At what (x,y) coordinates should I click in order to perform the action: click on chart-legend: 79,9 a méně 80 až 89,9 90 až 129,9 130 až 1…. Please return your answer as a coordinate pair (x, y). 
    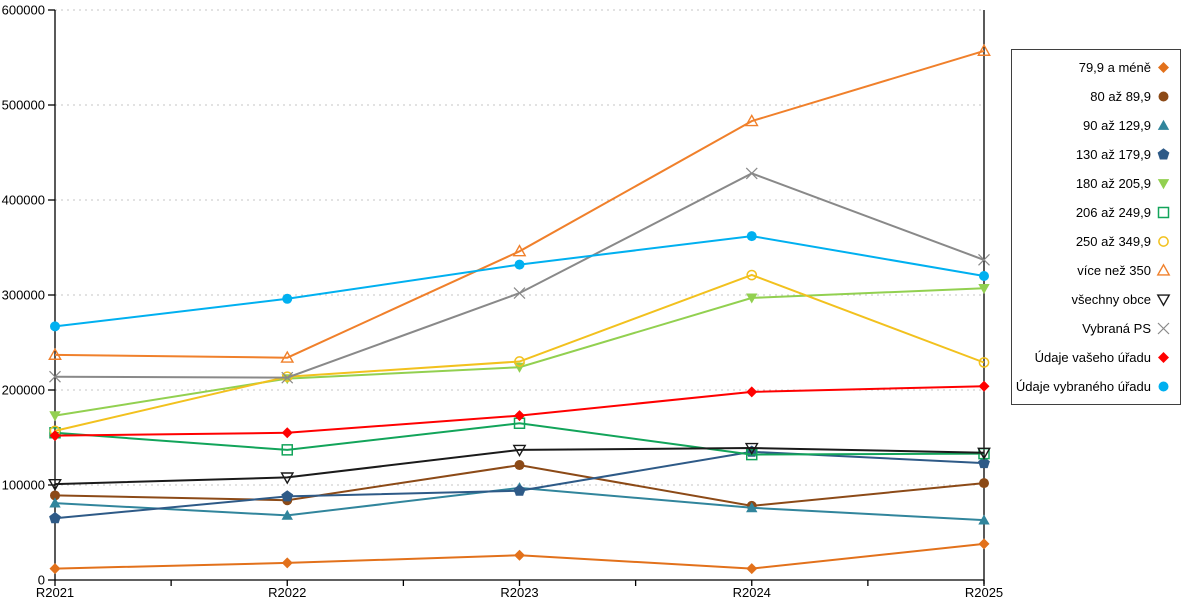
    Looking at the image, I should click on (1096, 227).